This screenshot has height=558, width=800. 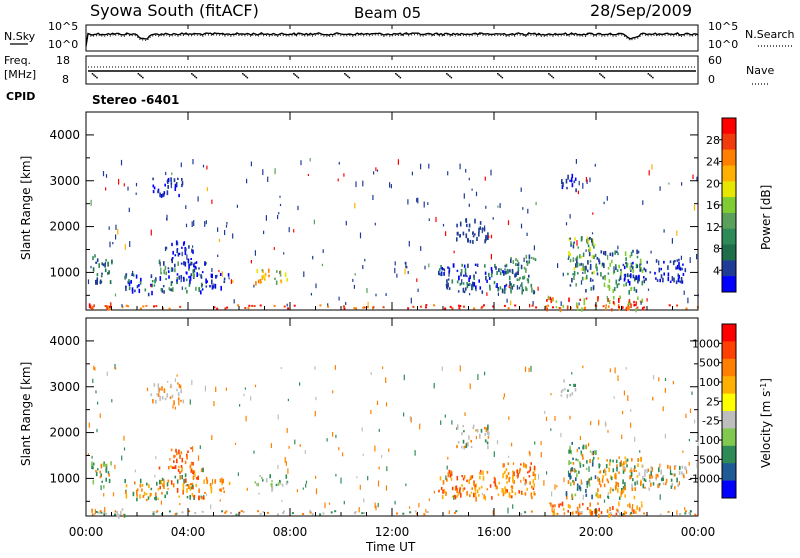 I want to click on colorbar-tick-label: 1000, so click(x=706, y=343).